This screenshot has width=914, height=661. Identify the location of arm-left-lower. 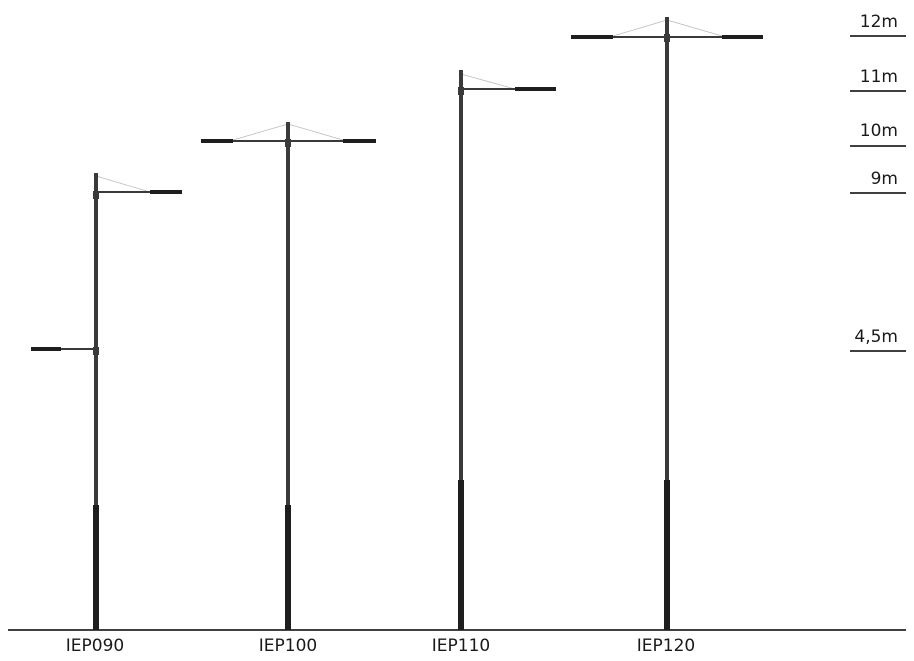
(62, 349).